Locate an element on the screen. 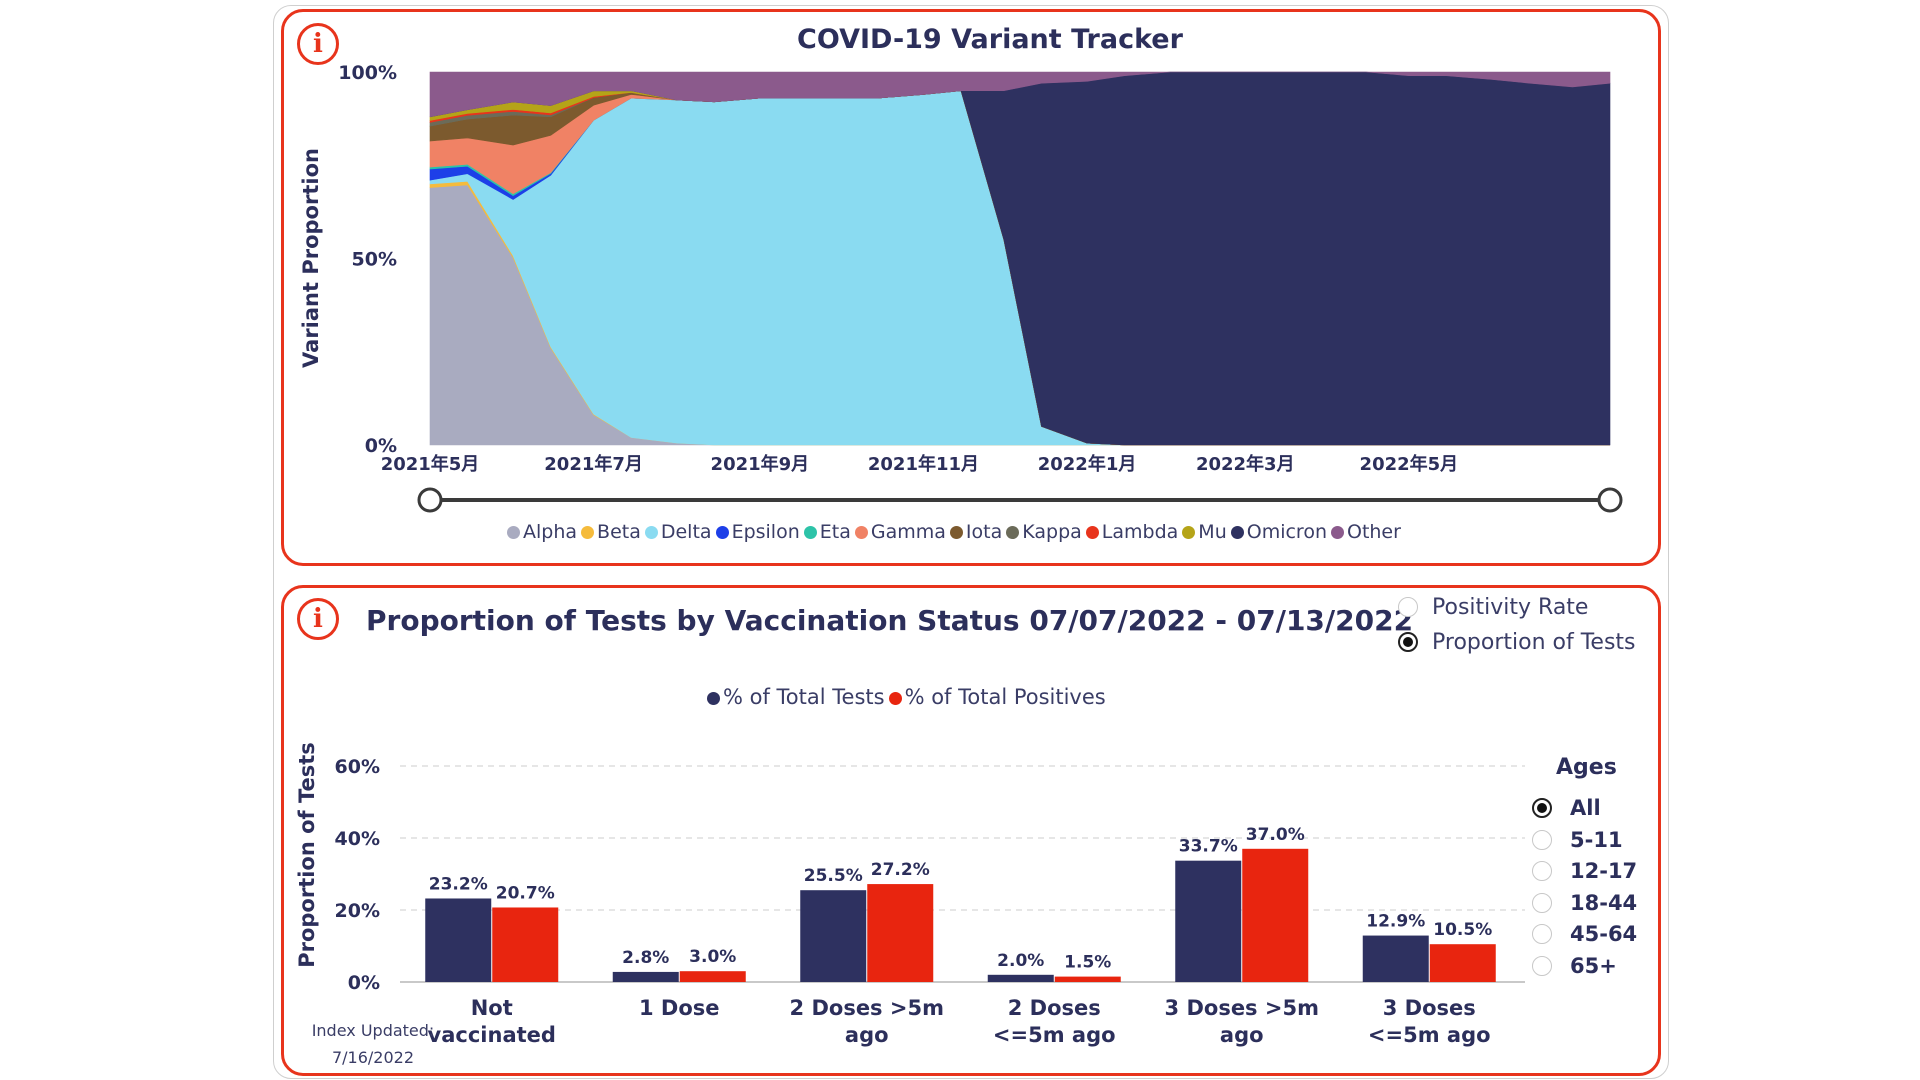 The width and height of the screenshot is (1920, 1080). legend-label: Gamma is located at coordinates (908, 532).